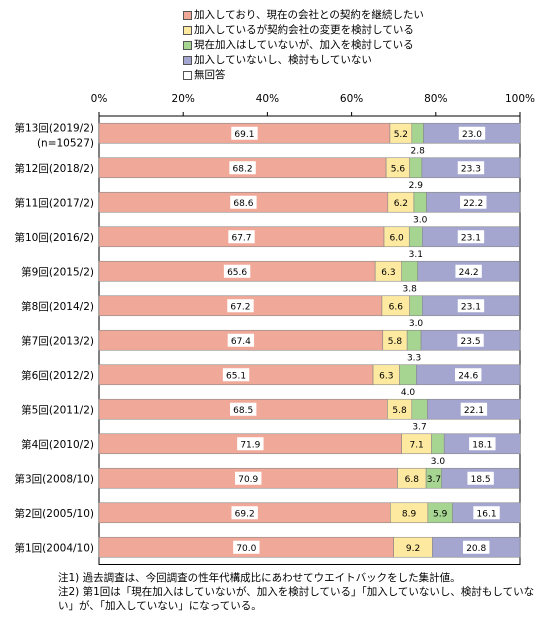 Image resolution: width=540 pixels, height=618 pixels. I want to click on data-label: 16.1, so click(487, 514).